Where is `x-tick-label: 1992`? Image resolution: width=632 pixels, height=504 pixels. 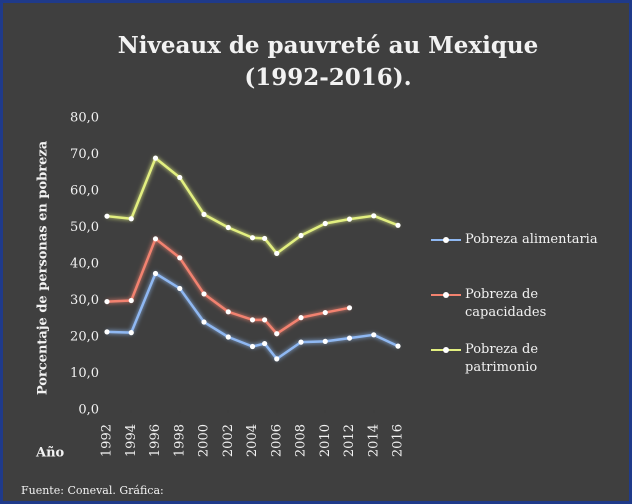 x-tick-label: 1992 is located at coordinates (107, 440).